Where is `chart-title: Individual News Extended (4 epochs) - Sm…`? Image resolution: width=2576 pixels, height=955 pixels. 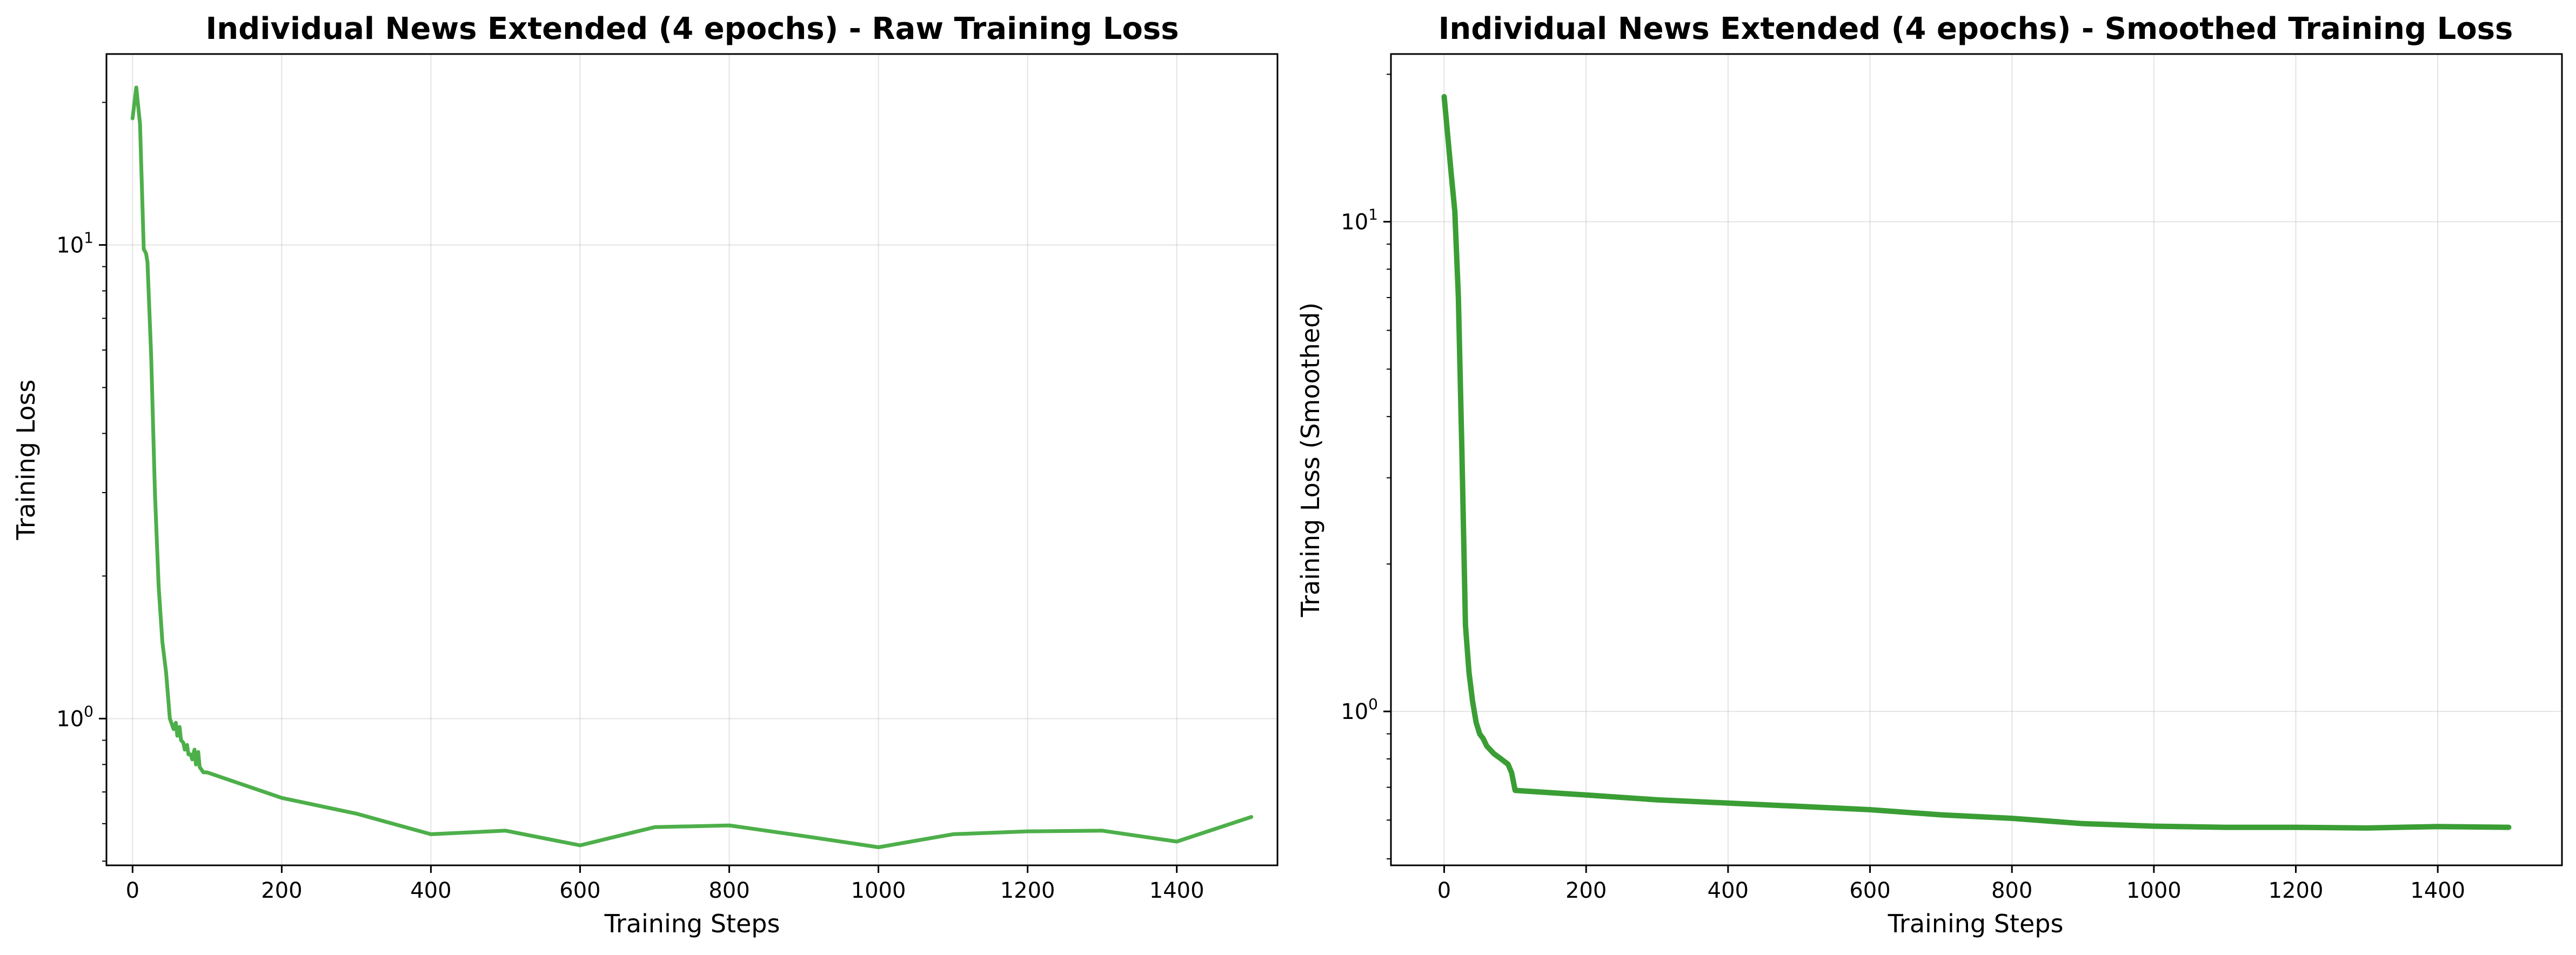 chart-title: Individual News Extended (4 epochs) - Sm… is located at coordinates (1975, 28).